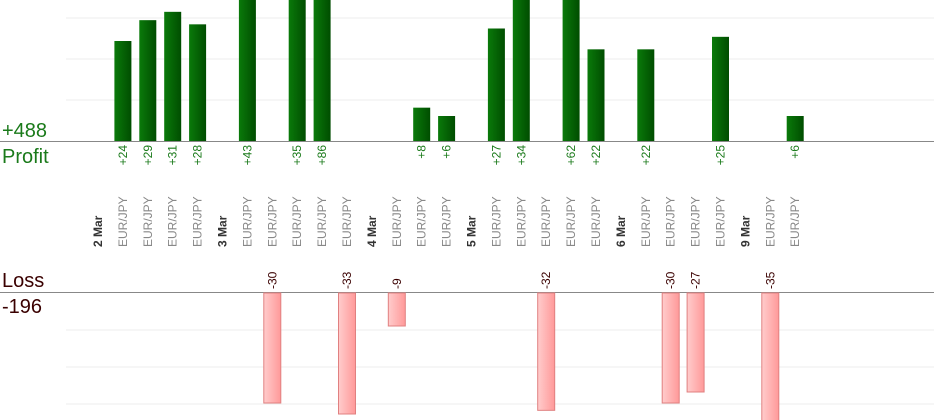  Describe the element at coordinates (347, 280) in the screenshot. I see `loss-value-label: -33` at that location.